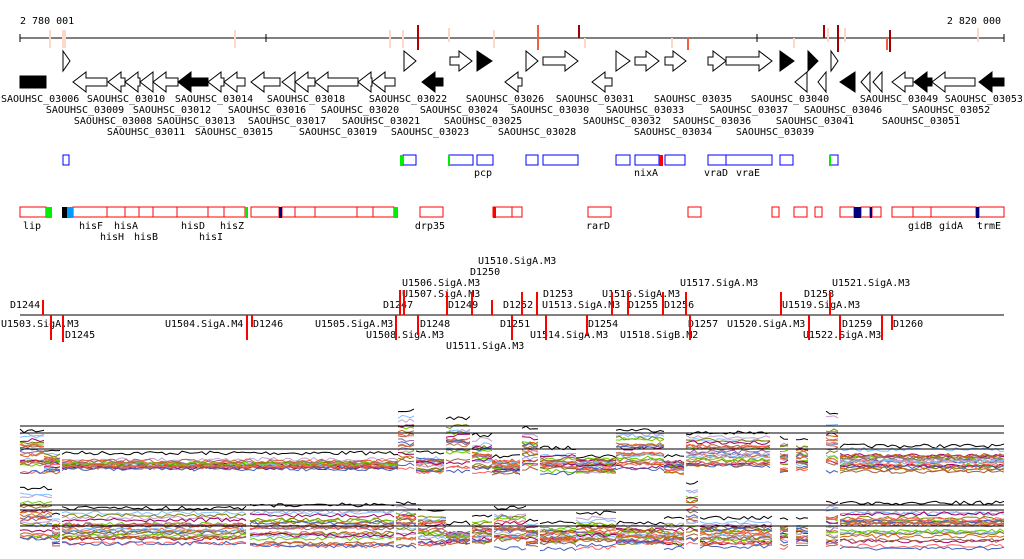 The image size is (1024, 559). Describe the element at coordinates (196, 121) in the screenshot. I see `gene-label: SAOUHSC_03013` at that location.